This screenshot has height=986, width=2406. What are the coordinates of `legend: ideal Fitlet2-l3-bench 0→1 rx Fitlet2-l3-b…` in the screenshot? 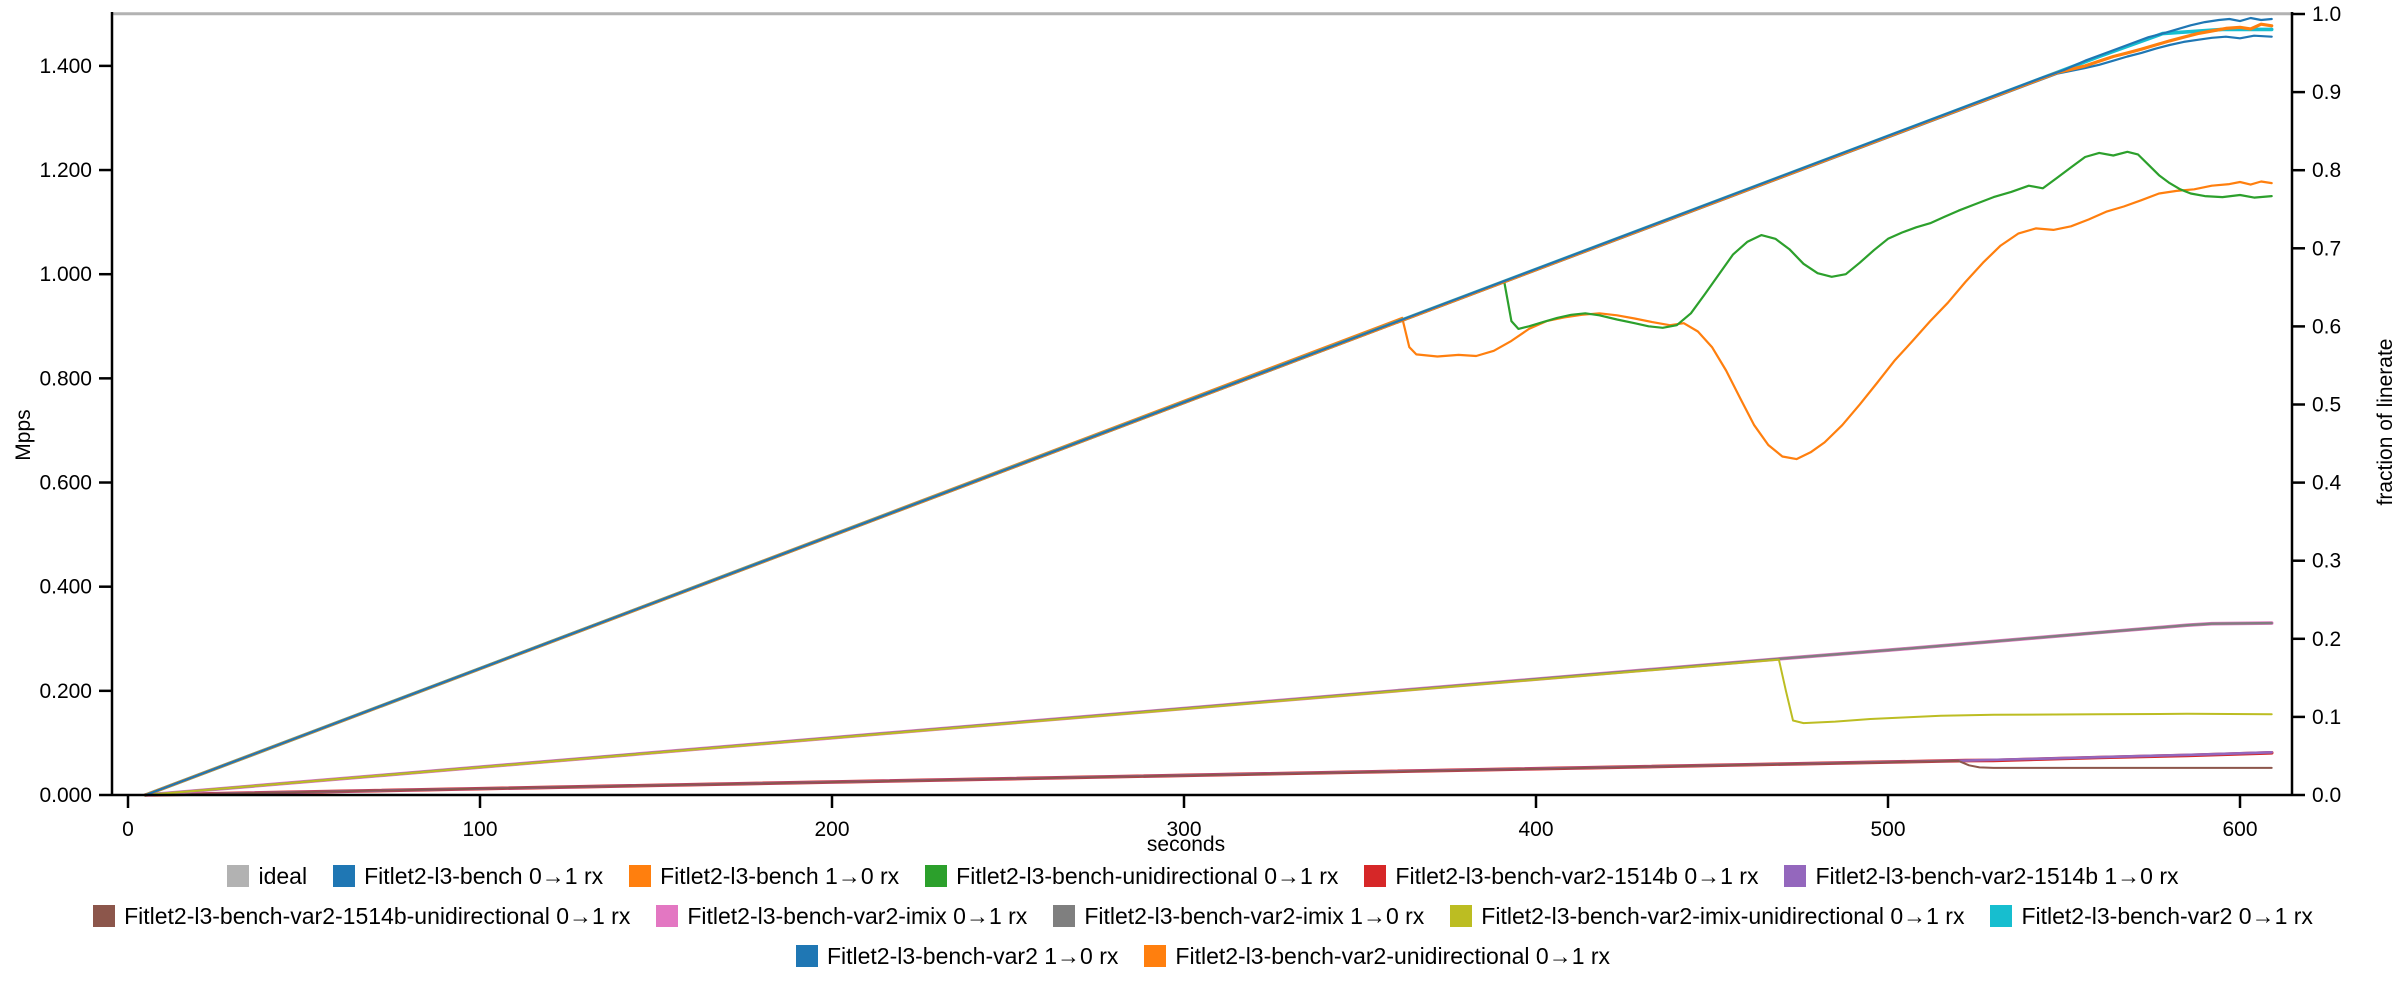 It's located at (1203, 916).